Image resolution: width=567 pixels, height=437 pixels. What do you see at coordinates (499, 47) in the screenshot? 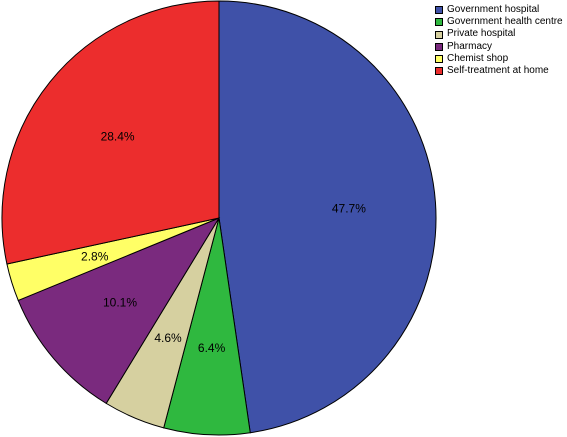
I see `legend-item: Pharmacy` at bounding box center [499, 47].